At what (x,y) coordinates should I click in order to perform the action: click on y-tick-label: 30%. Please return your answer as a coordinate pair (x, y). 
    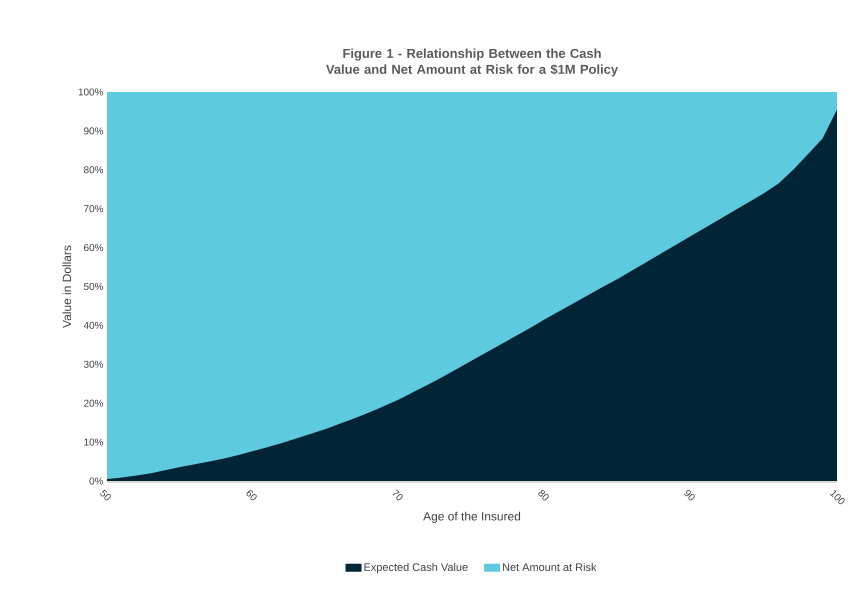
    Looking at the image, I should click on (94, 364).